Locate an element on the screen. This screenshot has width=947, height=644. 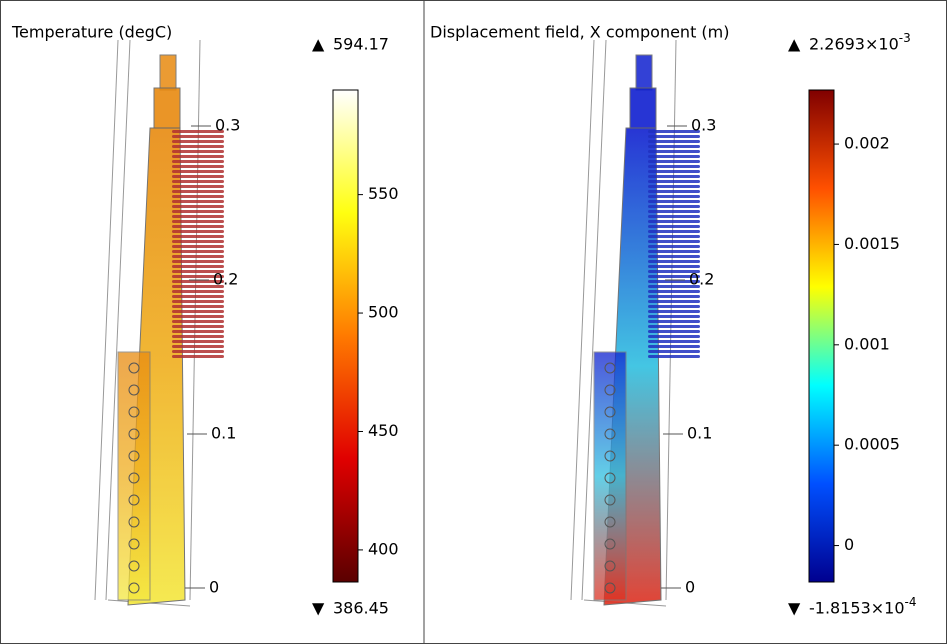
nozzle is located at coordinates (644, 72).